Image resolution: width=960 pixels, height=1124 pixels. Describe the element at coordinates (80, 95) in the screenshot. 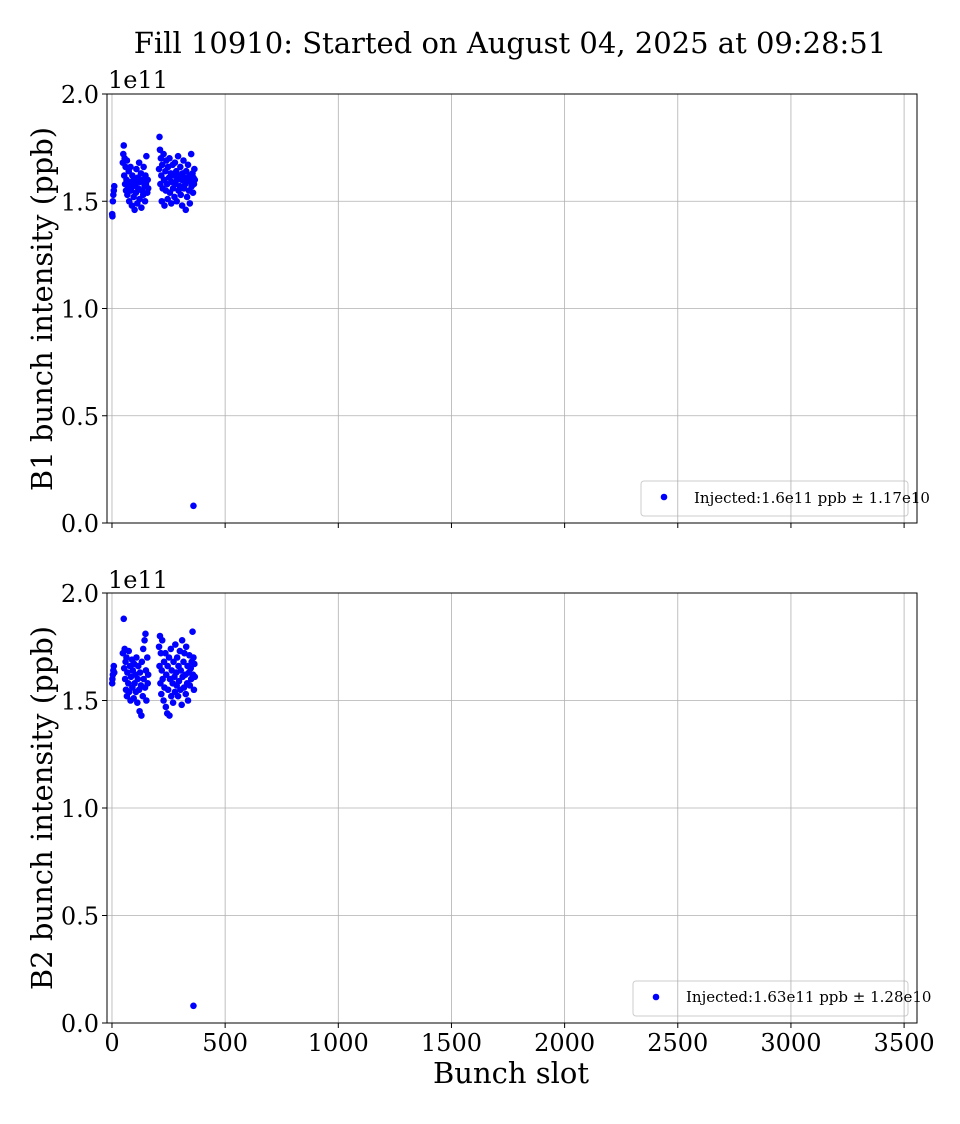

I see `b1-y-tick-label: 2.0` at that location.